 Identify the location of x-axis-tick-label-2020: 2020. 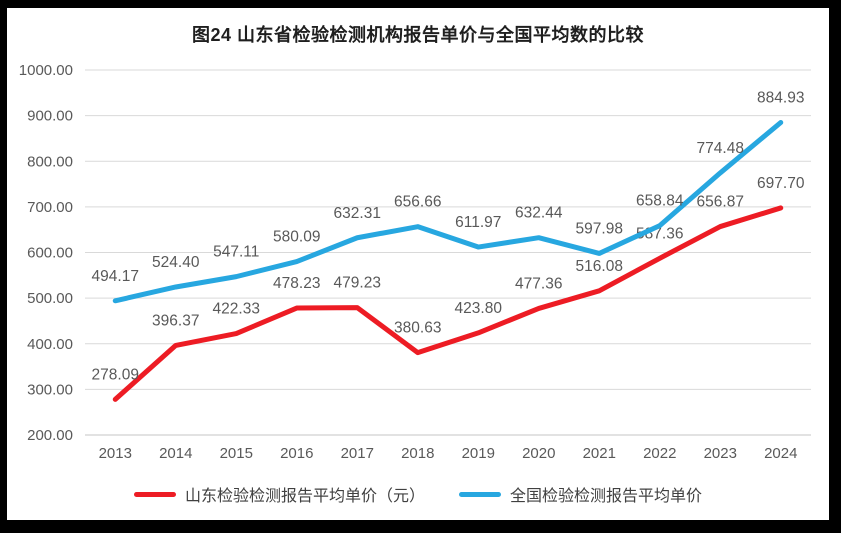
(538, 453).